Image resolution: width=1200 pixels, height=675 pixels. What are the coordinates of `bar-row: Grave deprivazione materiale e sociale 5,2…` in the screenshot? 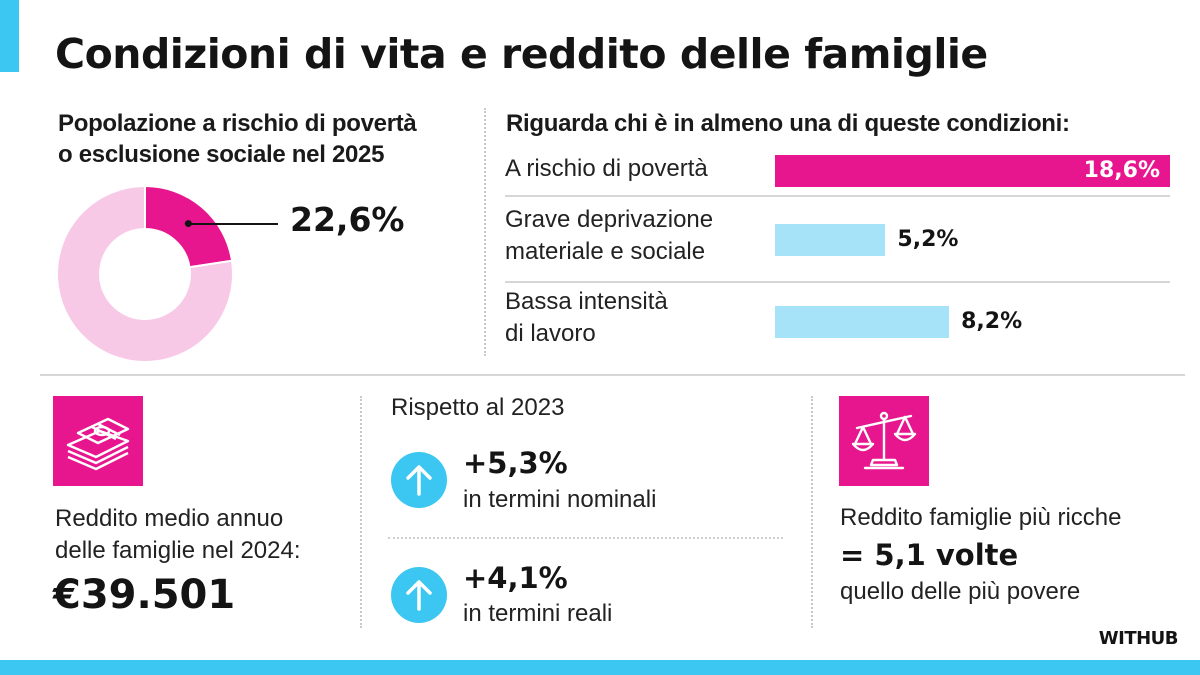 It's located at (840, 240).